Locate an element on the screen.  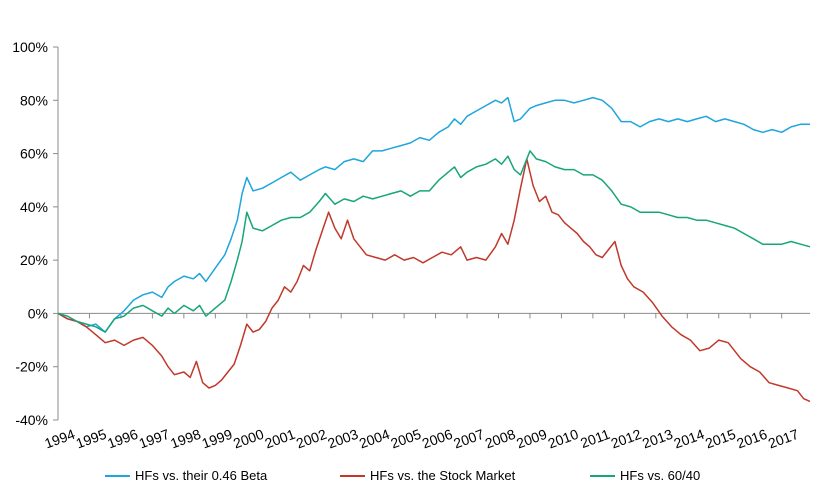
x-tick-label: 2016 is located at coordinates (751, 439).